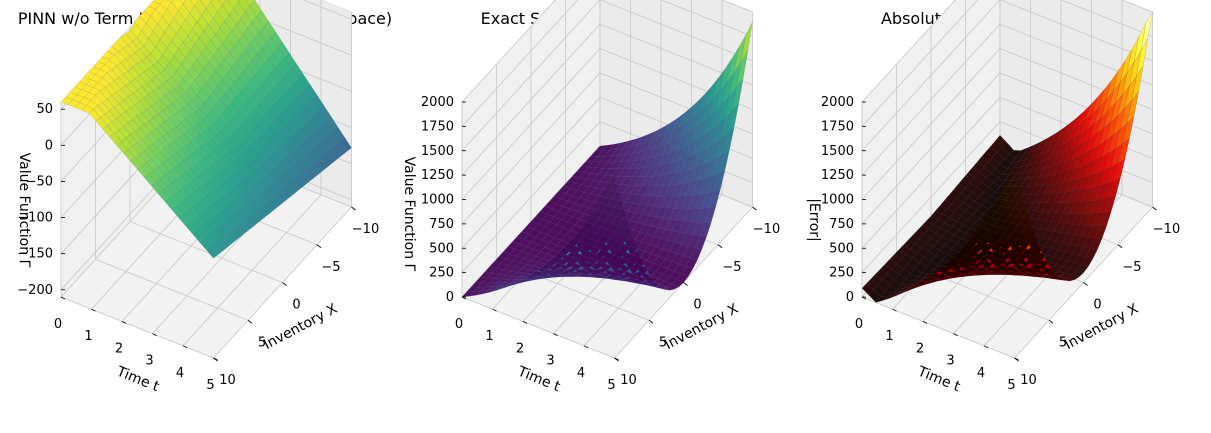  I want to click on z-tick-label: 250, so click(441, 273).